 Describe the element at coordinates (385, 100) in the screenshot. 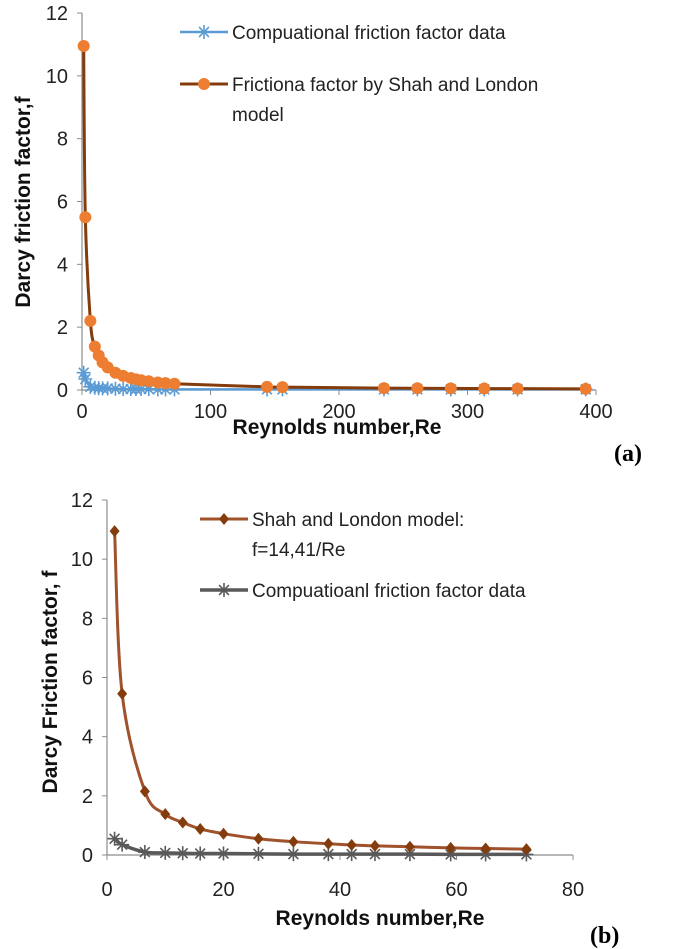

I see `legend-label: Frictiona factor by Shah and London model` at that location.